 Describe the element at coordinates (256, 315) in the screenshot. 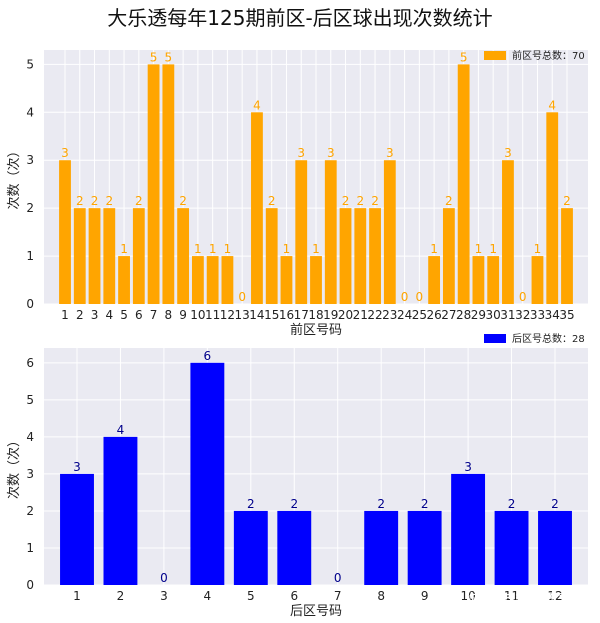

I see `x-tick-label: 14` at that location.